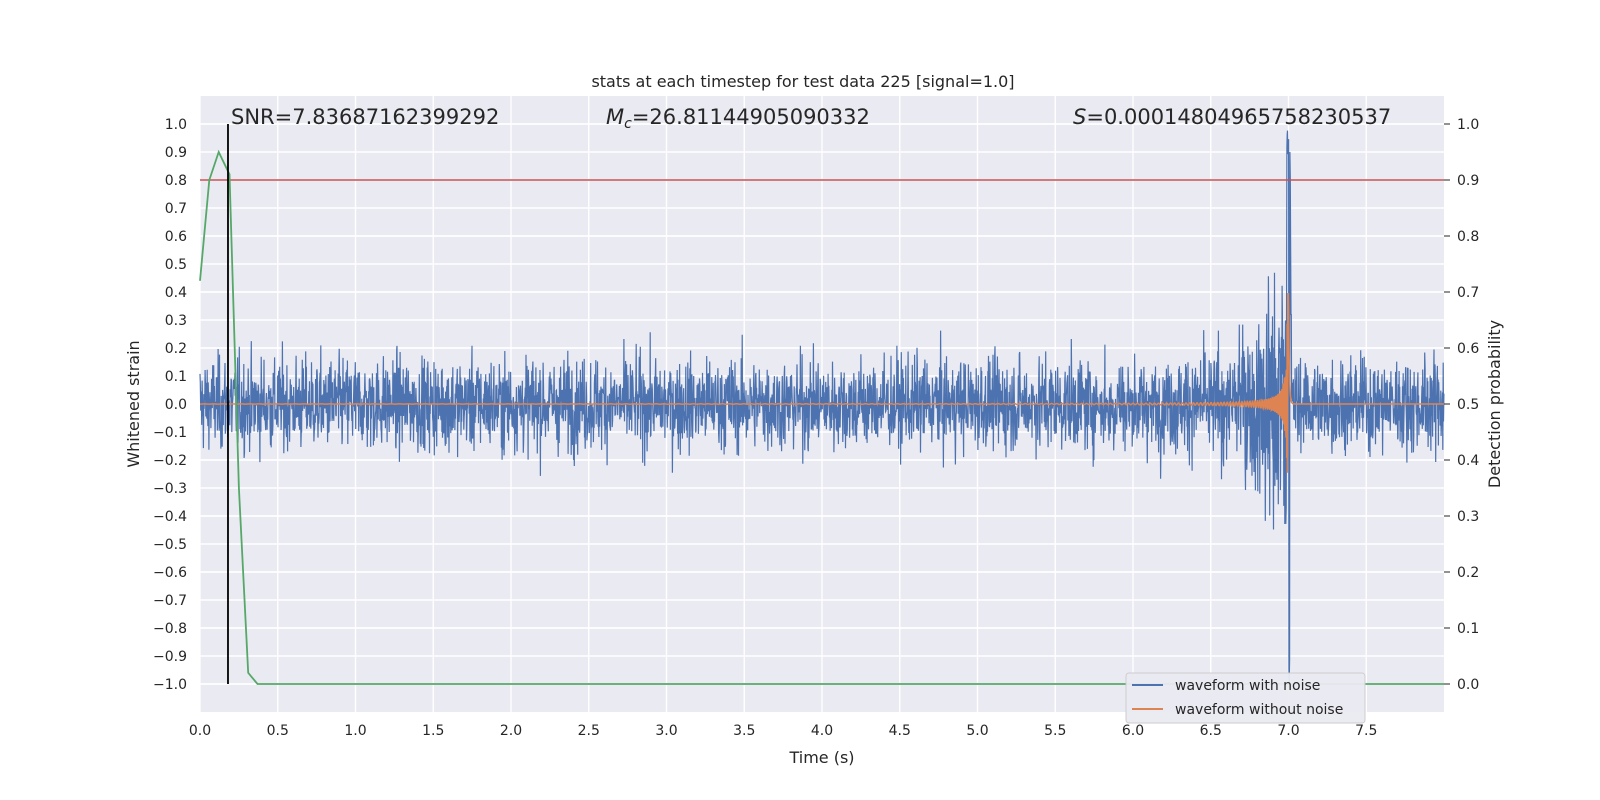 The width and height of the screenshot is (1600, 800). I want to click on x-tick-label: 7.5, so click(1366, 731).